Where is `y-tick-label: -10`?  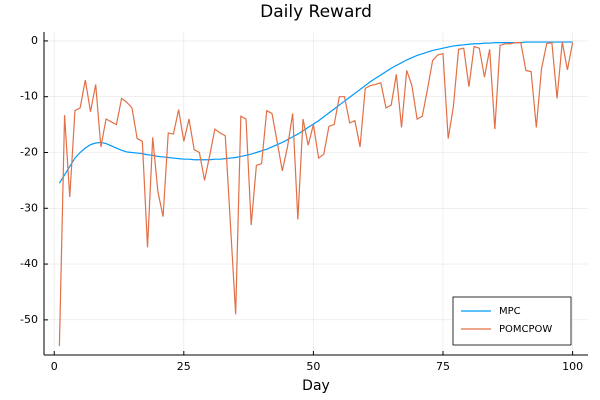 y-tick-label: -10 is located at coordinates (29, 96).